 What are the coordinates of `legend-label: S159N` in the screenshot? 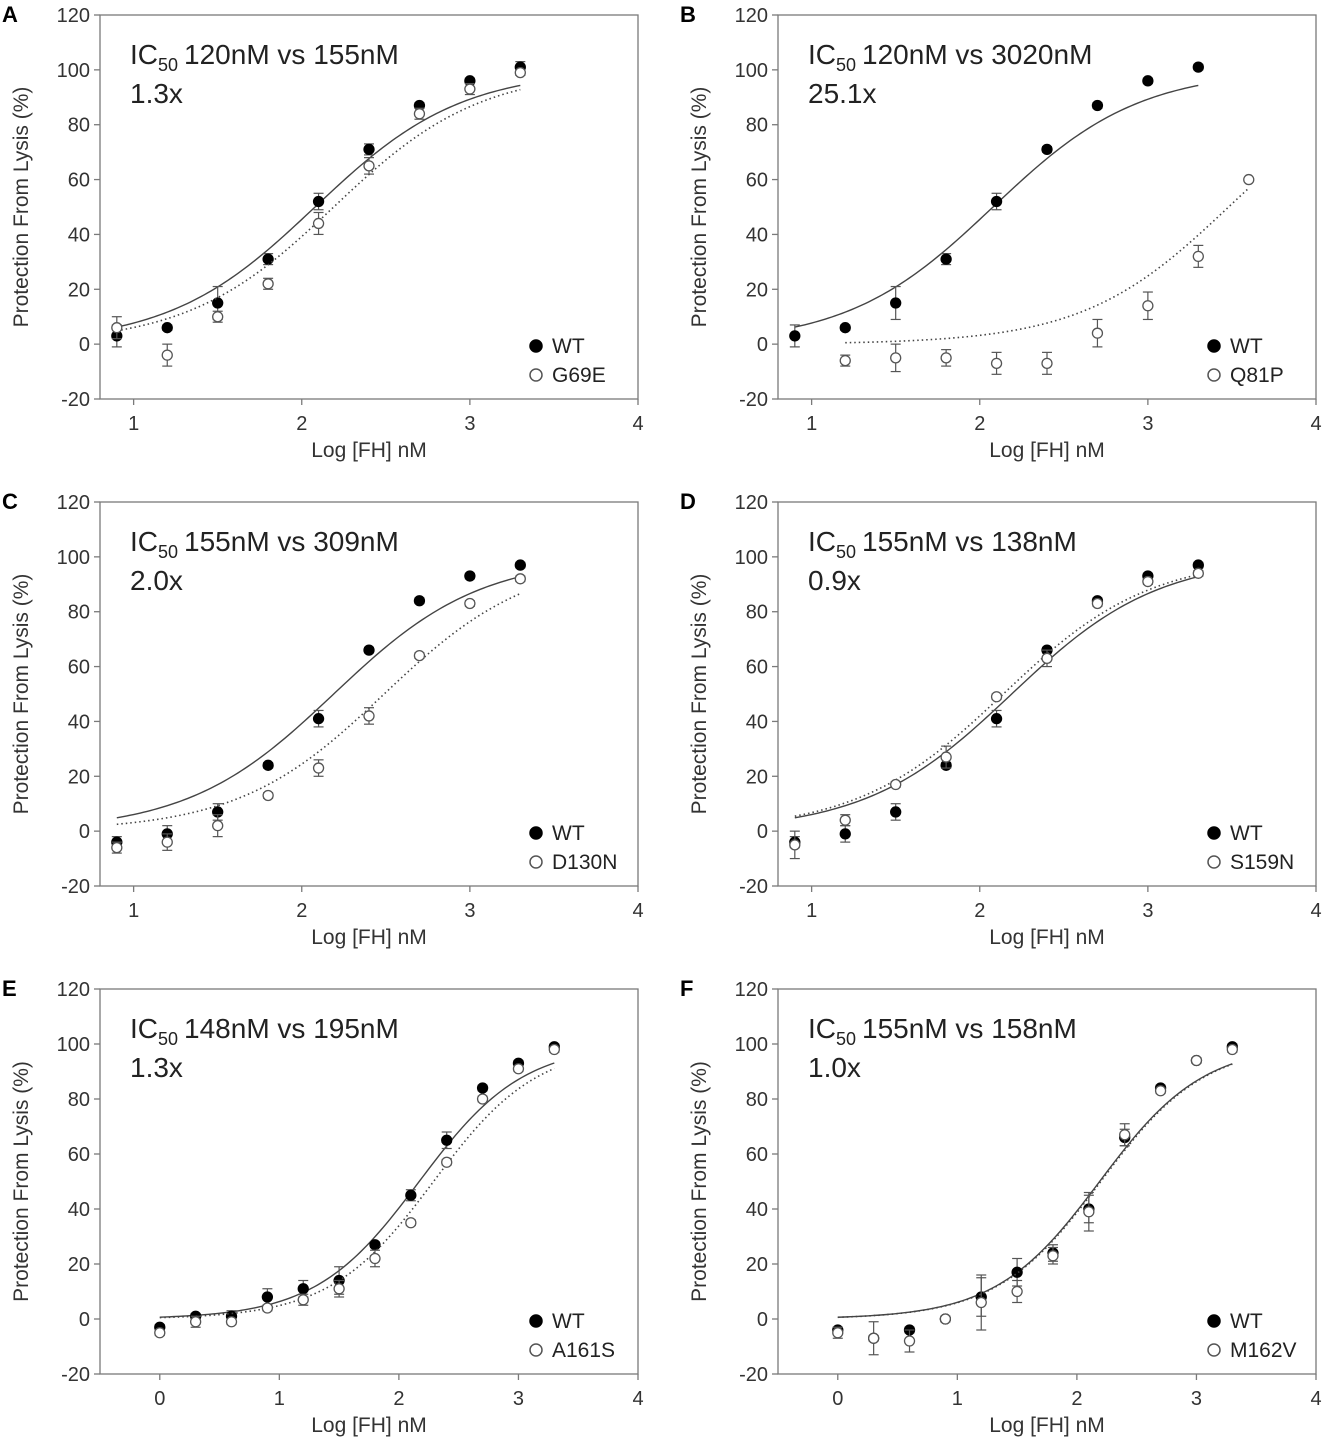 It's located at (1262, 862).